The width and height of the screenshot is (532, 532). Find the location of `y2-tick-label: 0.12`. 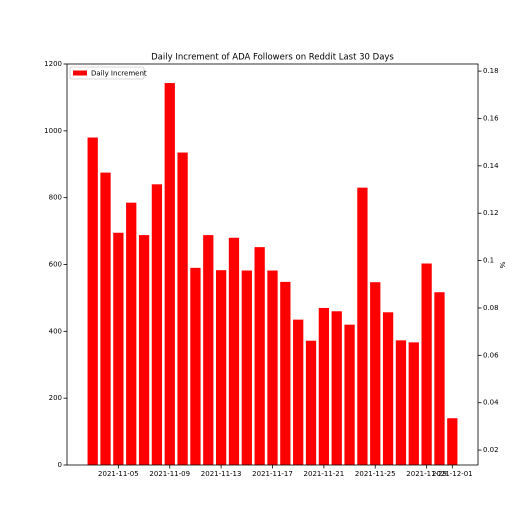

y2-tick-label: 0.12 is located at coordinates (491, 213).